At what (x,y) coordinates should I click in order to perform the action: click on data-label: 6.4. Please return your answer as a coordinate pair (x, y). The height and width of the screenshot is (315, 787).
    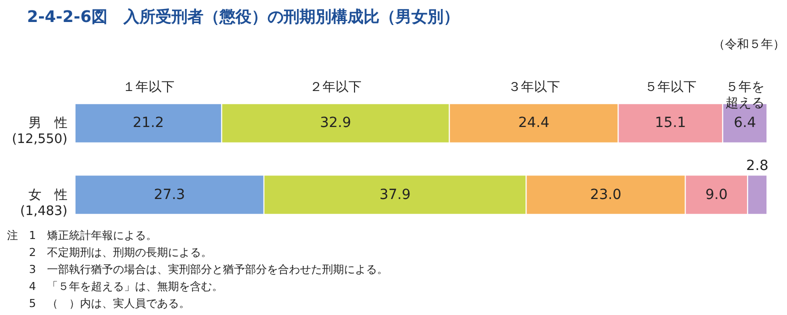
    Looking at the image, I should click on (745, 123).